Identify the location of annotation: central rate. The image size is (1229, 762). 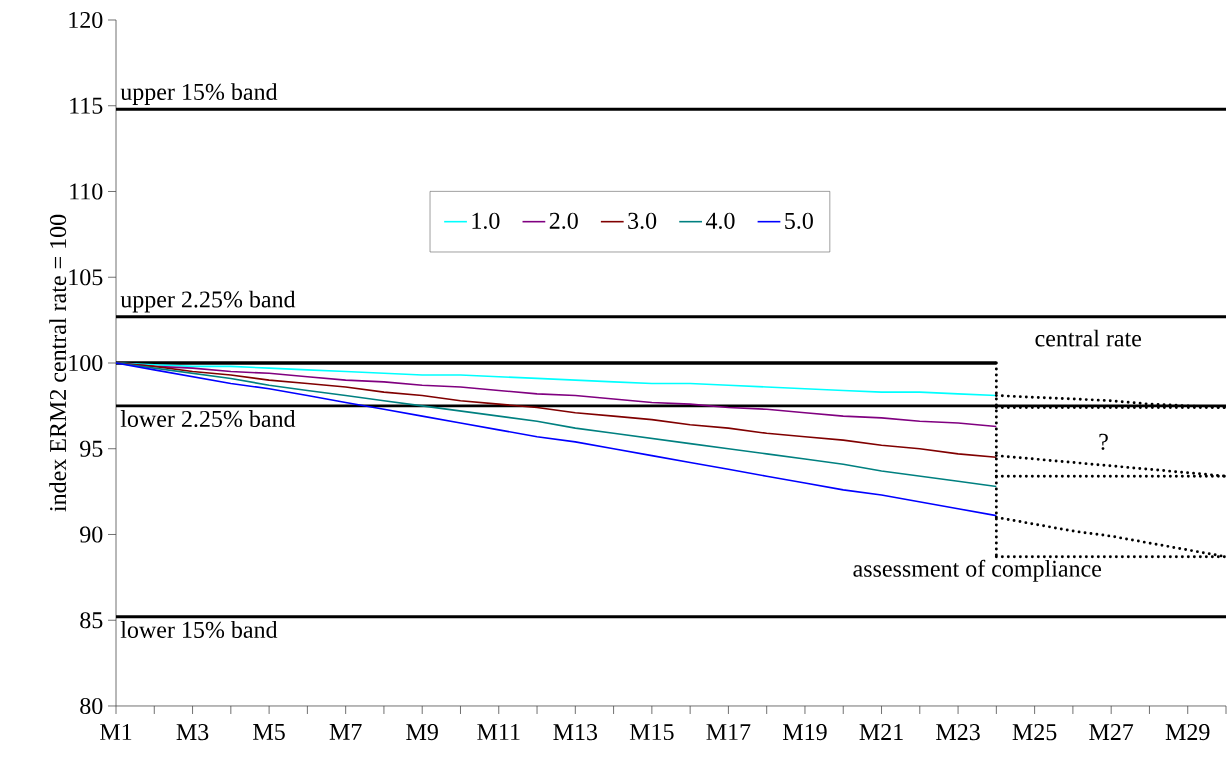
(1088, 338).